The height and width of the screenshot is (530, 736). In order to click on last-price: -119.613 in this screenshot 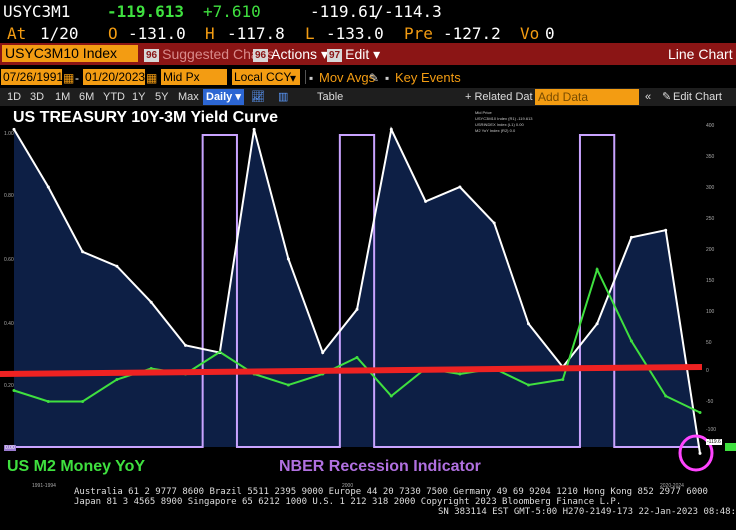, I will do `click(146, 11)`.